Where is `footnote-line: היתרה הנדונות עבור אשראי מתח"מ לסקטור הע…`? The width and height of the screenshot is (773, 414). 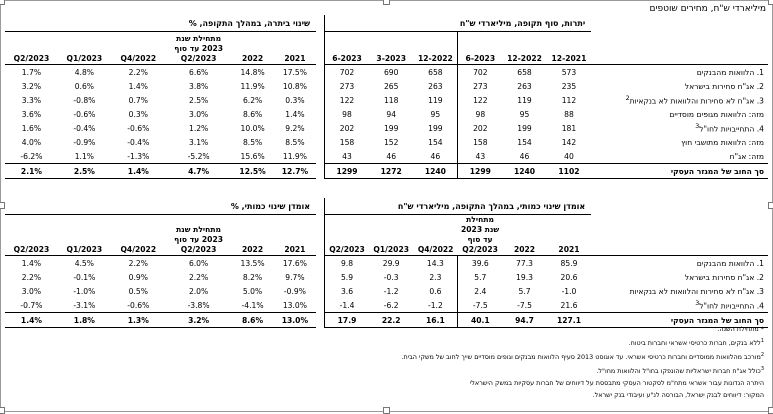 footnote-line: היתרה הנדונות עבור אשראי מתח"מ לסקטור הע… is located at coordinates (454, 383).